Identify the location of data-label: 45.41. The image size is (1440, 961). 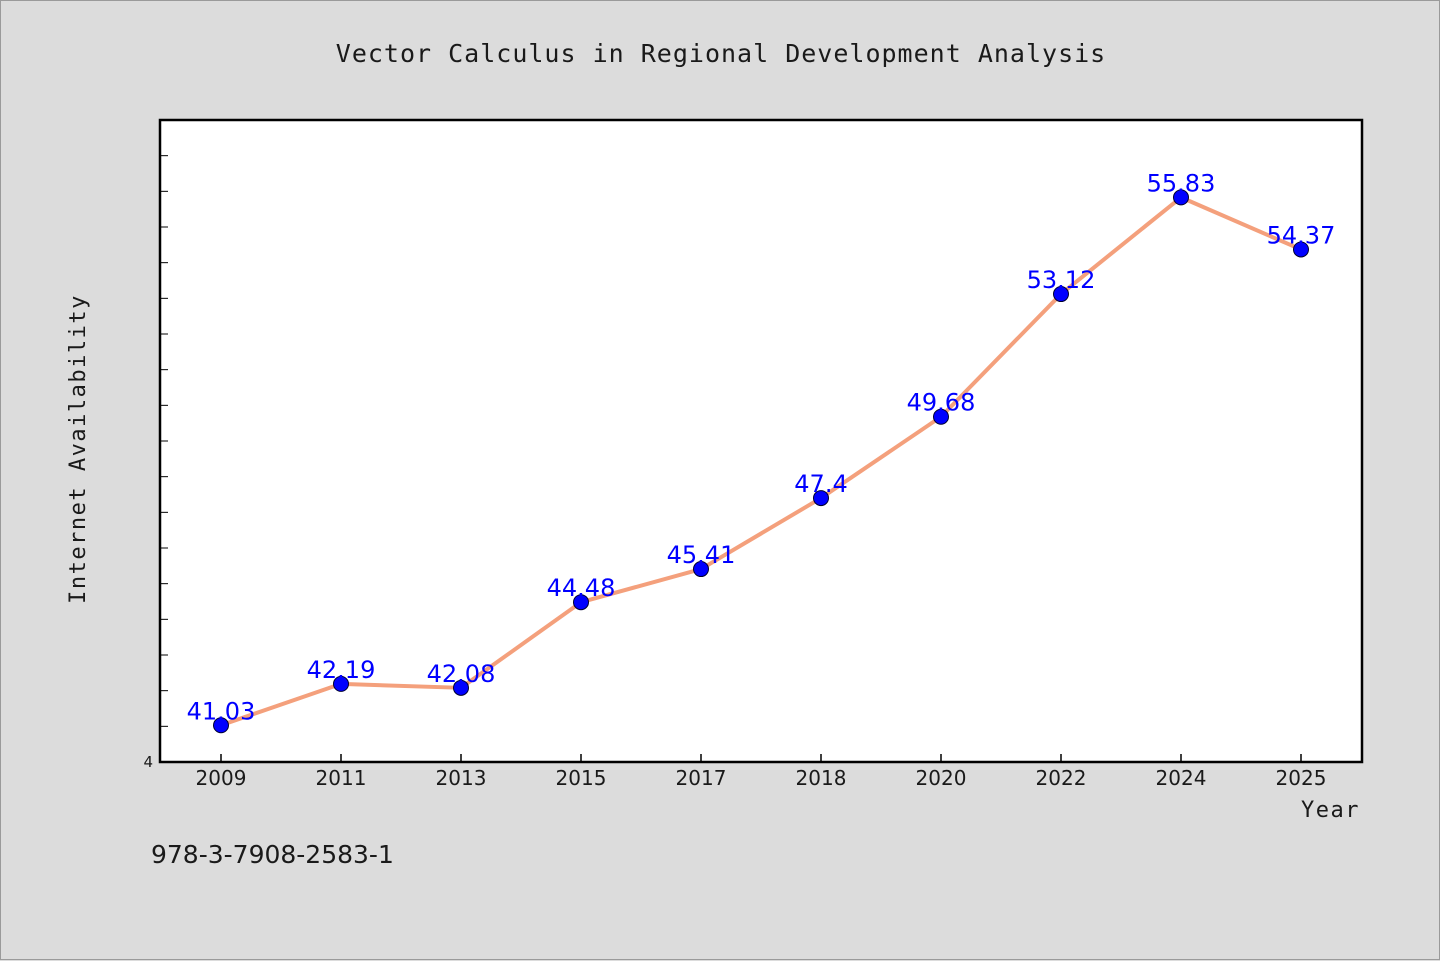
(701, 555).